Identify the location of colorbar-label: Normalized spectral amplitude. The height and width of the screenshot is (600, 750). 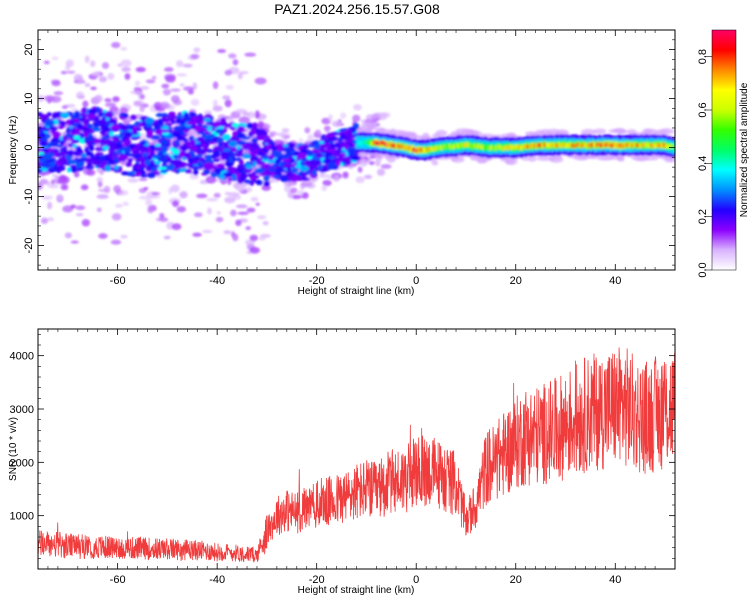
(744, 149).